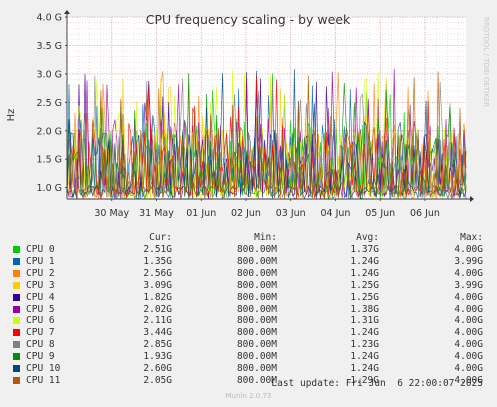  I want to click on footer-version: Munin 2.0.73, so click(248, 396).